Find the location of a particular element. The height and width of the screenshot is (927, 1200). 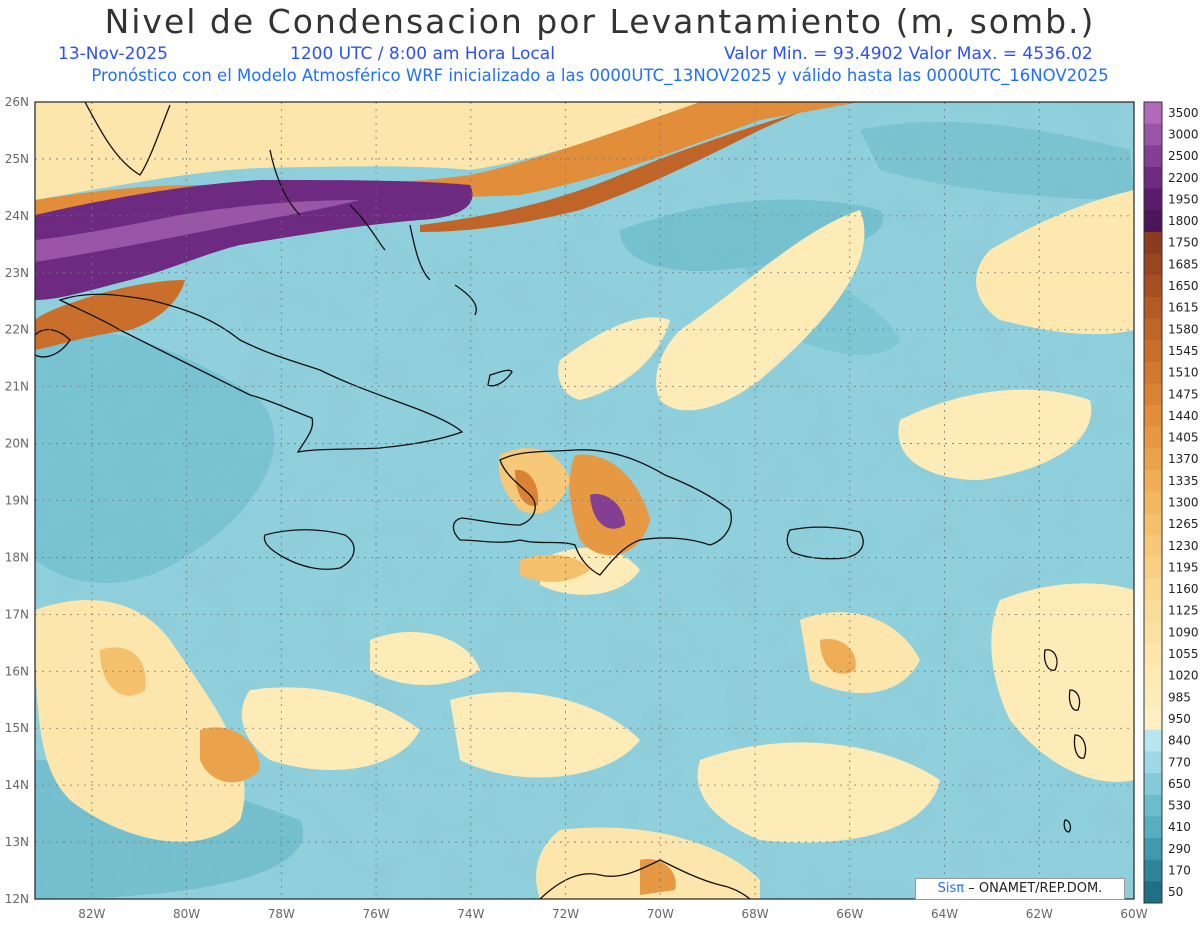

legend-label: 770 is located at coordinates (1179, 762).